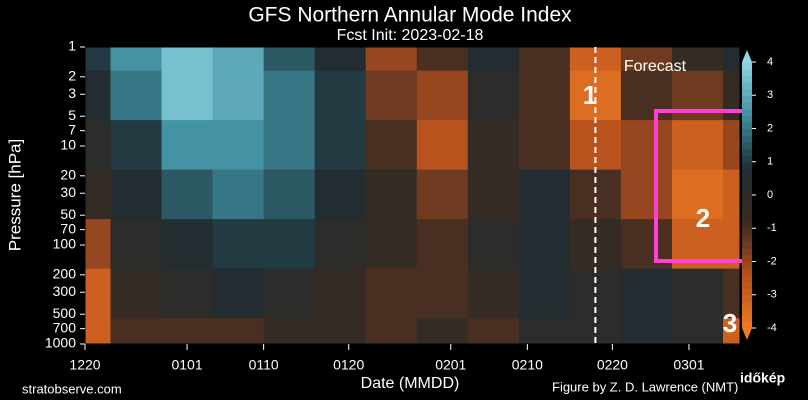  What do you see at coordinates (770, 128) in the screenshot?
I see `colorbar-tick-label: 2` at bounding box center [770, 128].